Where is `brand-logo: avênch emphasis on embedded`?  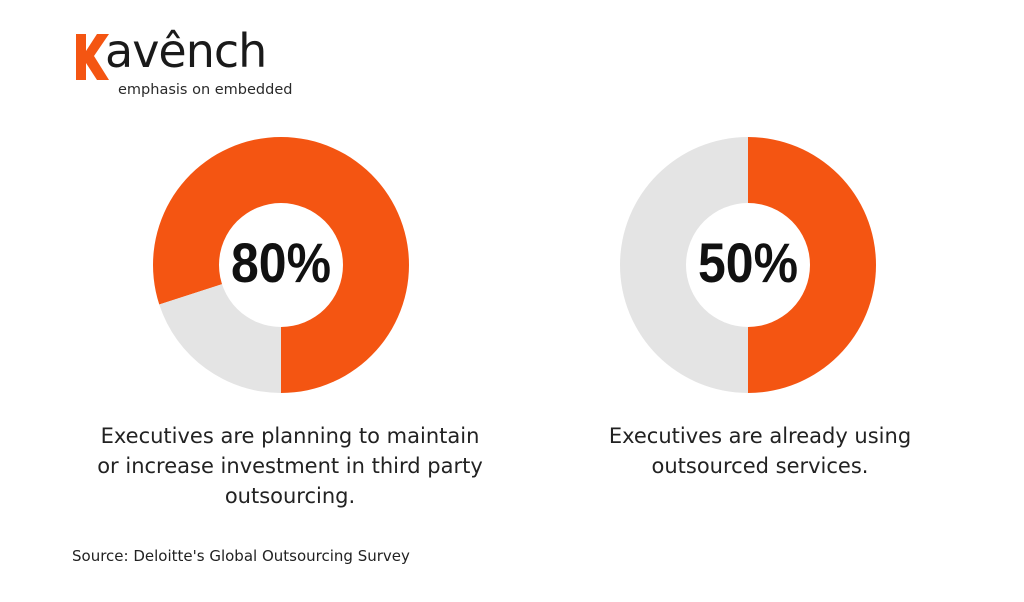
brand-logo: avênch emphasis on embedded is located at coordinates (185, 64).